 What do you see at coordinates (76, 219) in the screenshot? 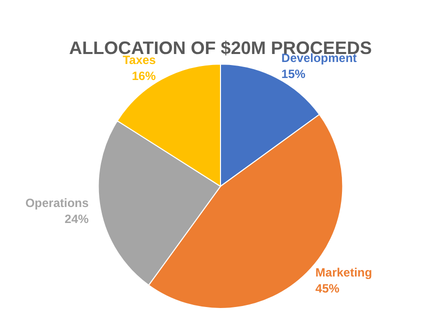
I see `data-label: 24%` at bounding box center [76, 219].